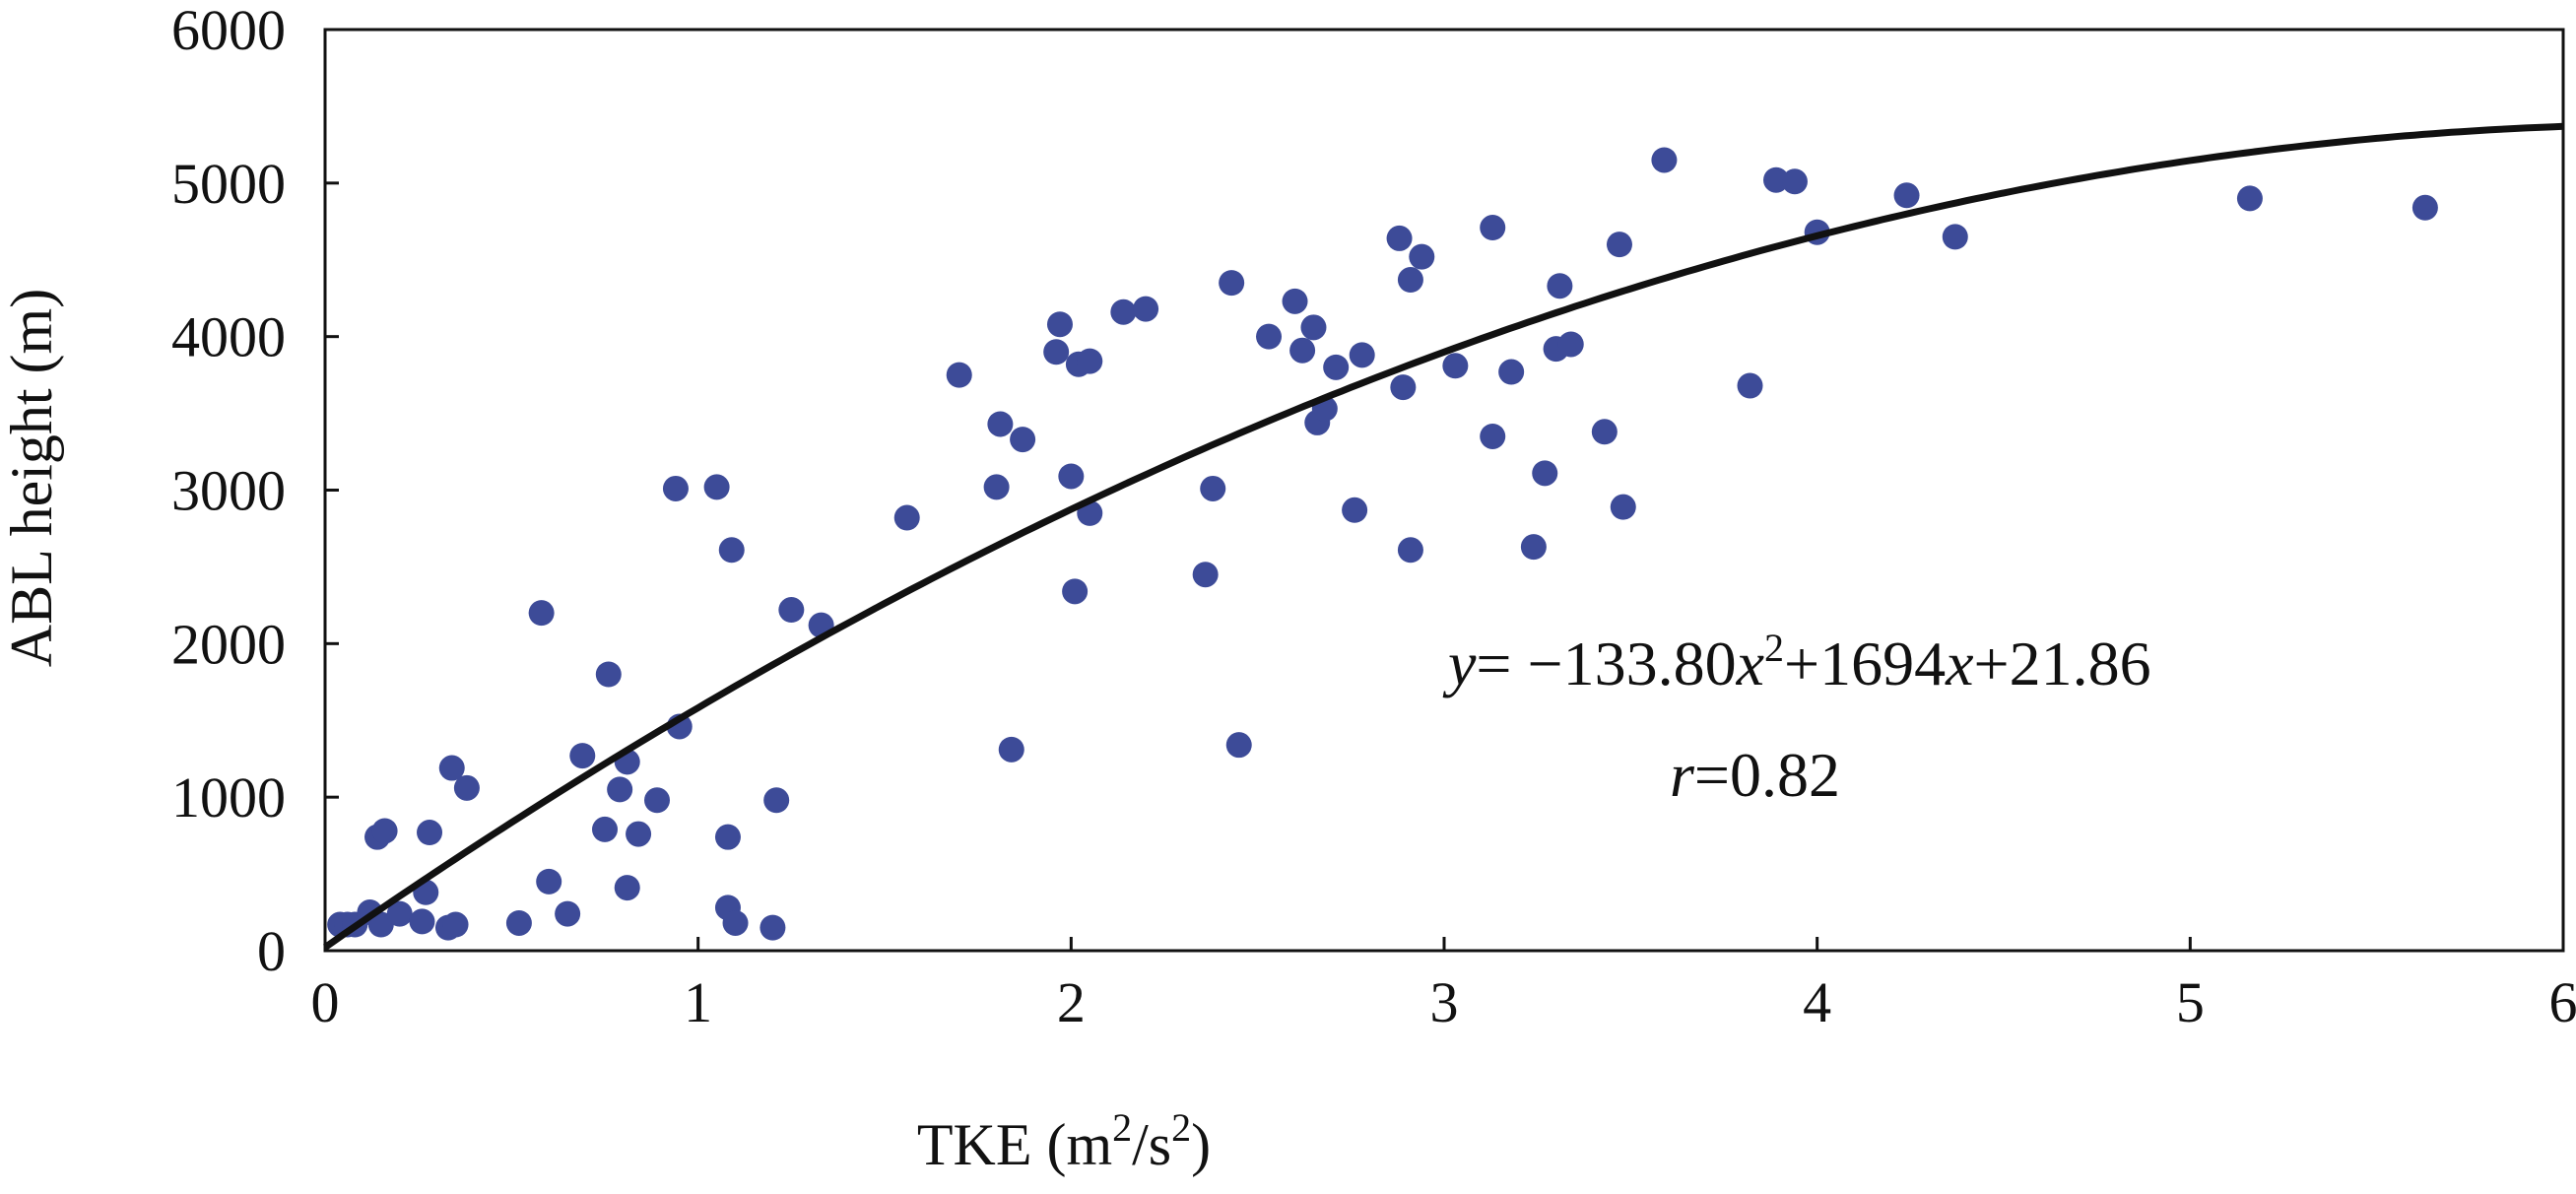 The height and width of the screenshot is (1194, 2576). What do you see at coordinates (1750, 663) in the screenshot?
I see `eq-x1: x` at bounding box center [1750, 663].